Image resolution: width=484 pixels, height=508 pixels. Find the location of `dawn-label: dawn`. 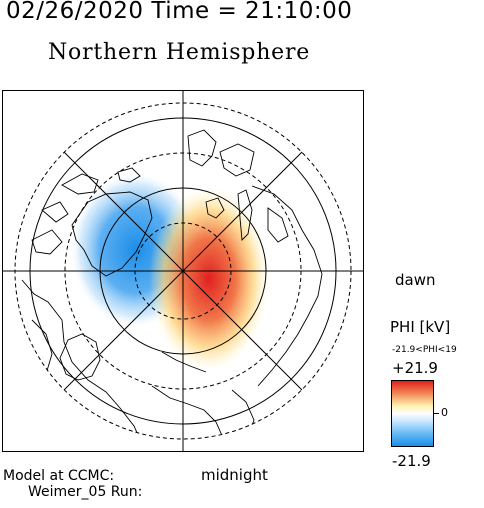

dawn-label: dawn is located at coordinates (415, 280).